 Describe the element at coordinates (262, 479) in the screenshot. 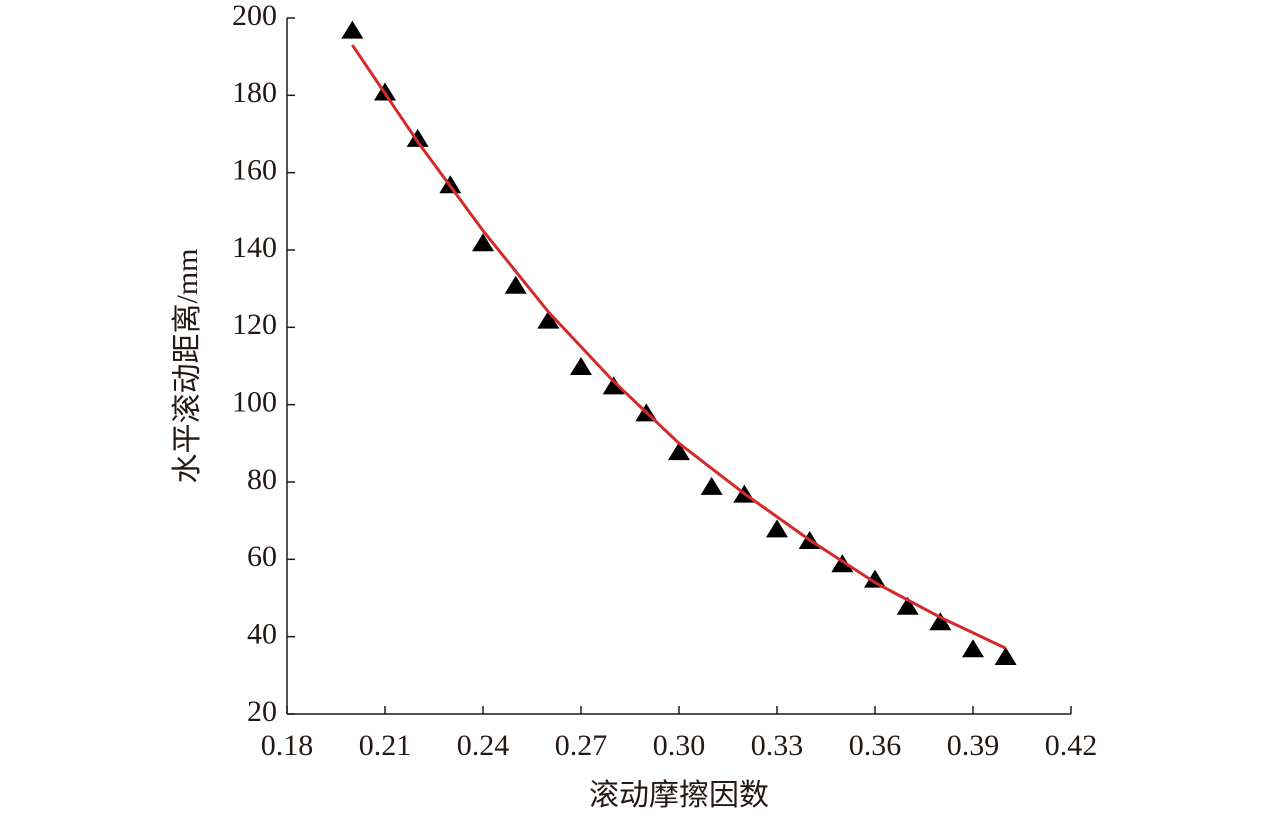

I see `y-tick-label: 80` at that location.